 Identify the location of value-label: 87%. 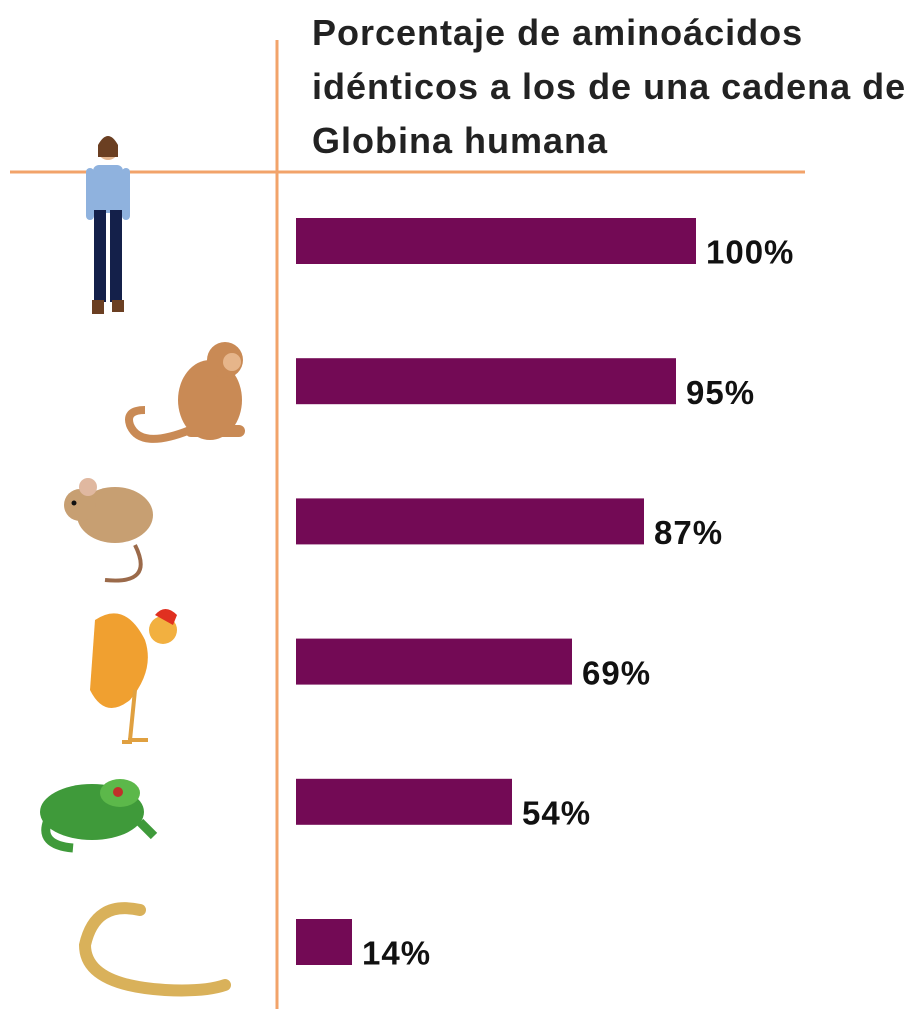
(688, 532).